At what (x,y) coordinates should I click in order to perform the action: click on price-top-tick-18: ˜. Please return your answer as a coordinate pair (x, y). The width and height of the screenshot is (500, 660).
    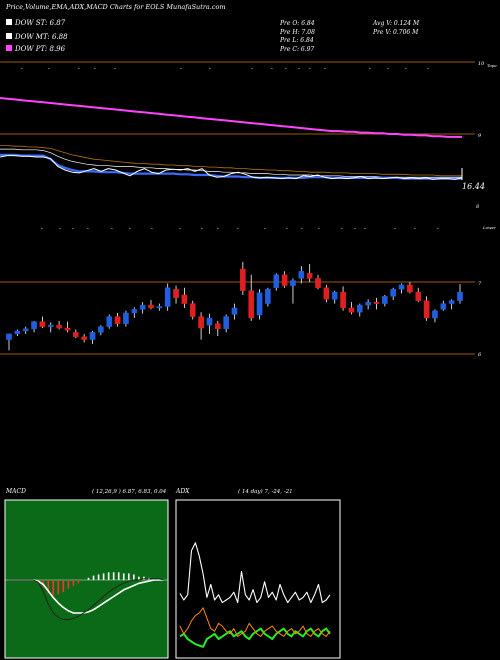
    Looking at the image, I should click on (394, 231).